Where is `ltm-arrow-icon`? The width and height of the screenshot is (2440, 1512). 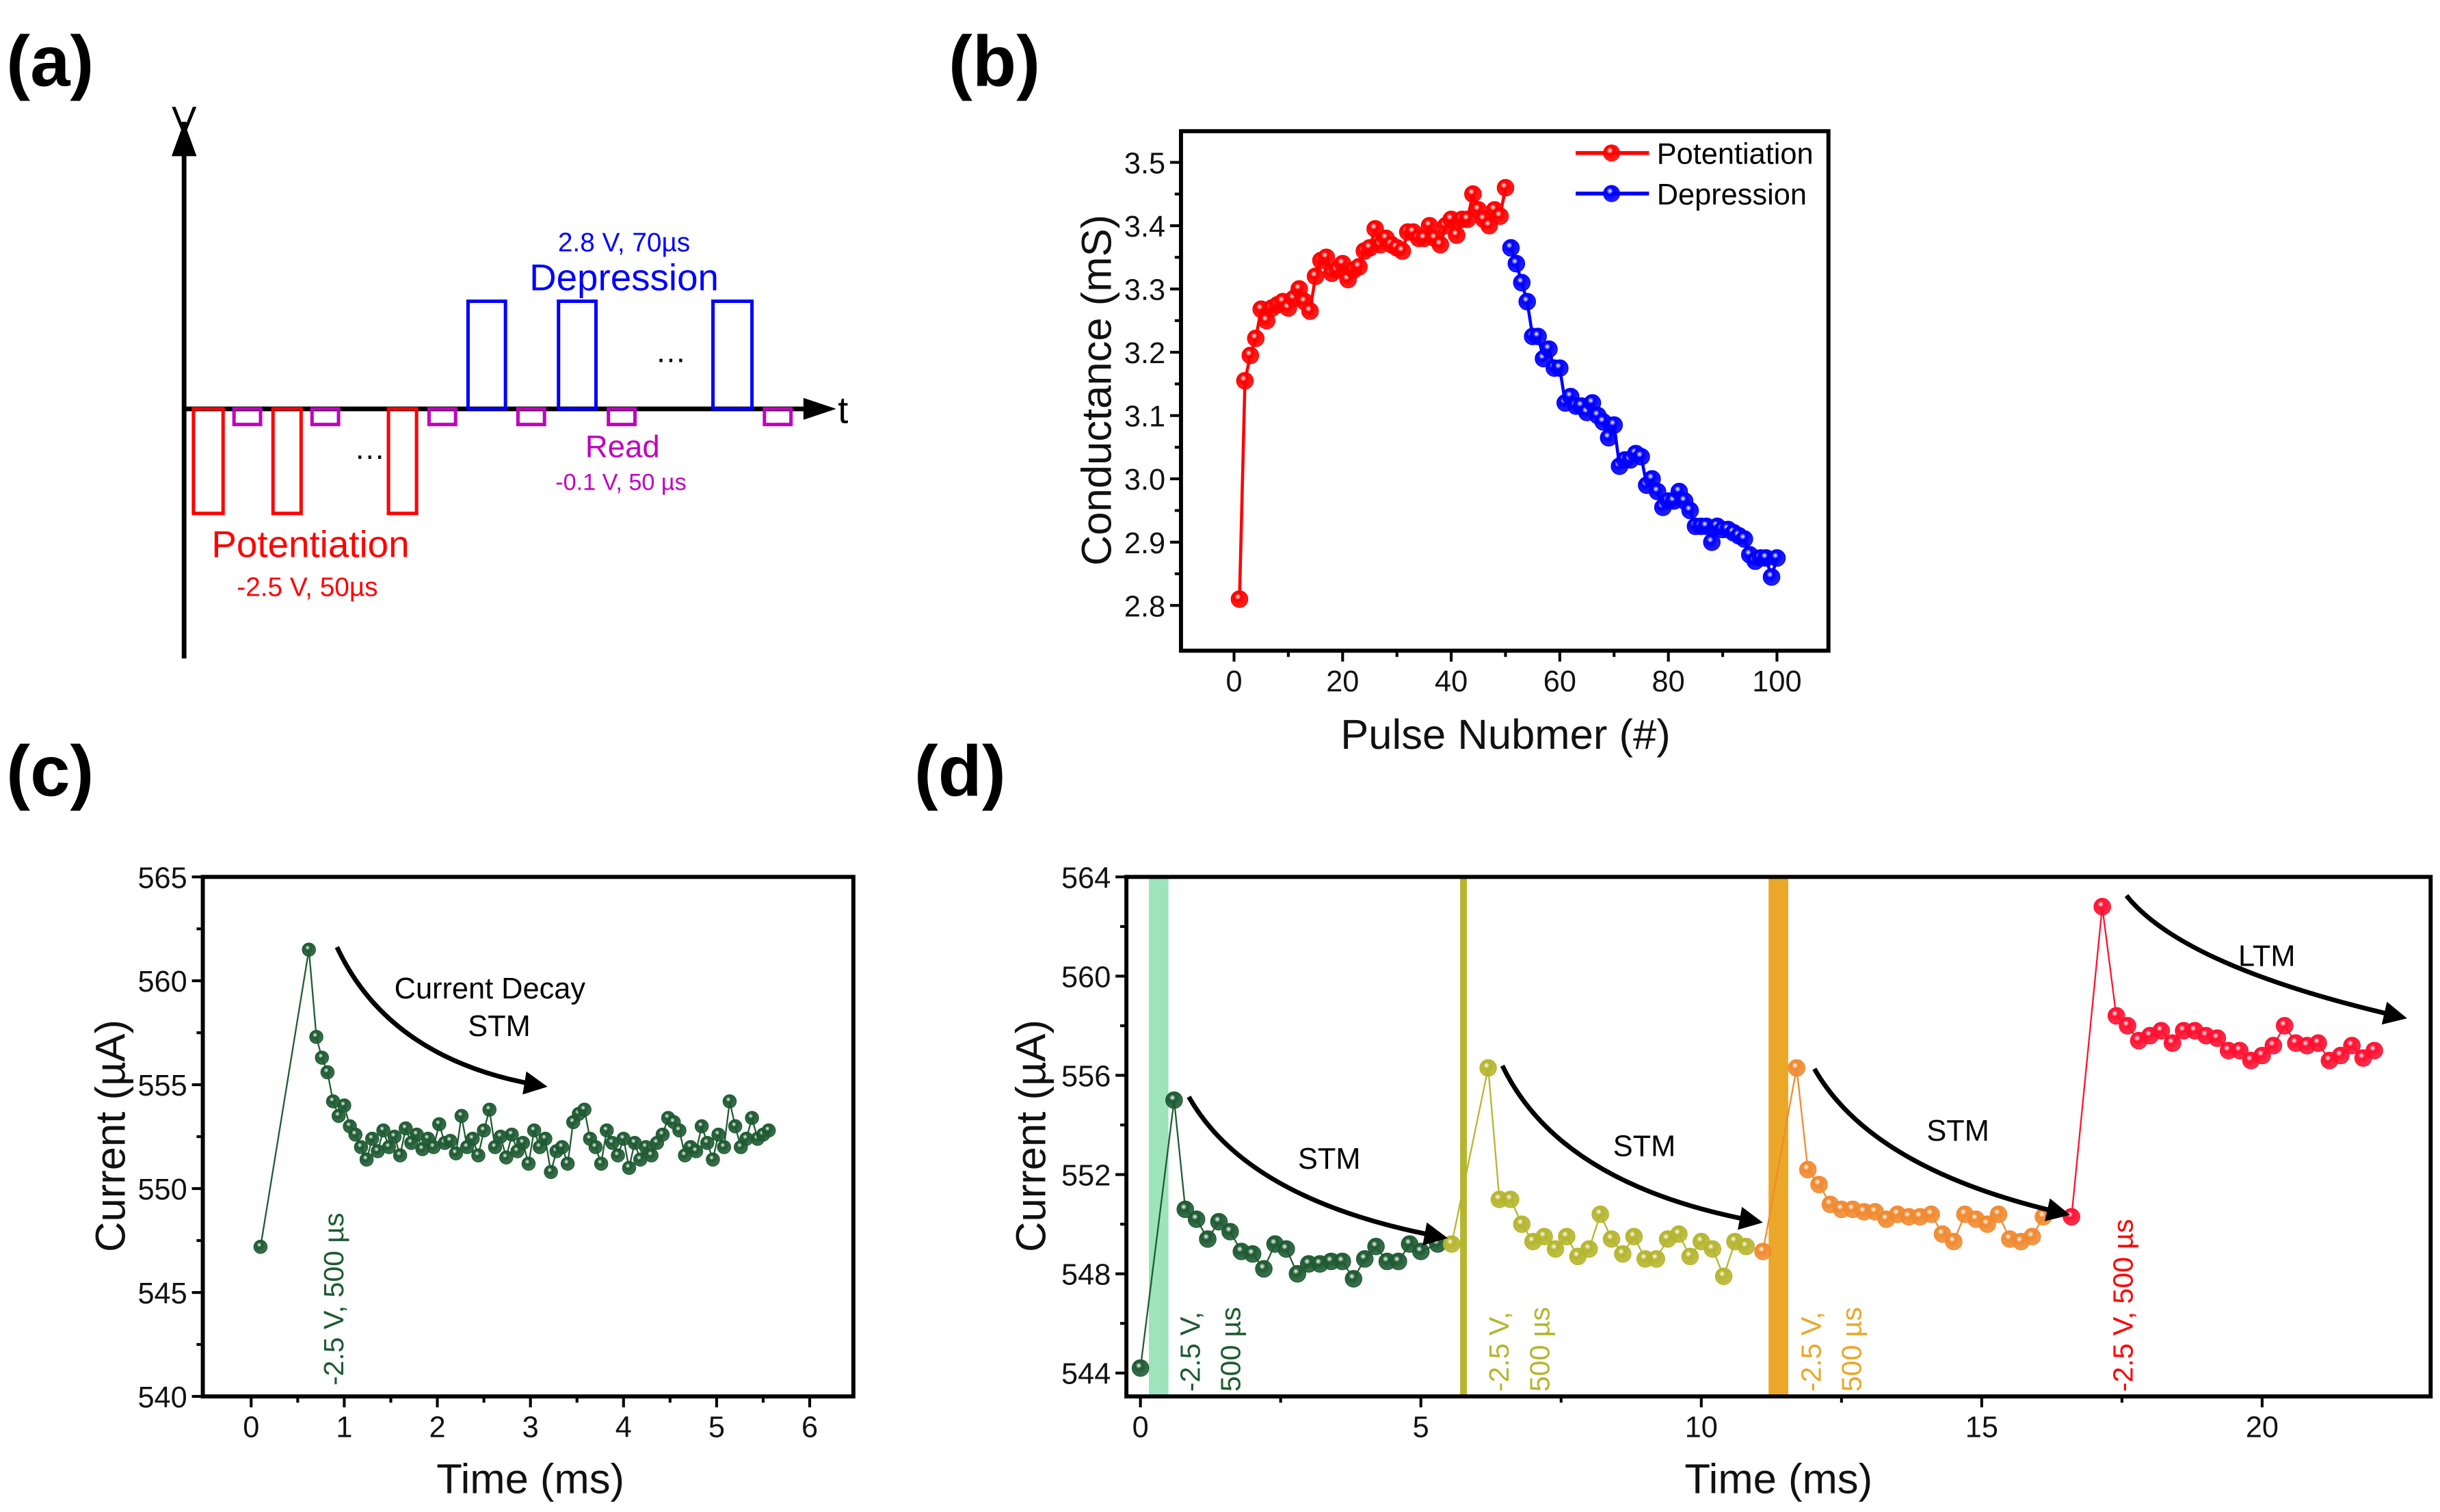 ltm-arrow-icon is located at coordinates (2265, 959).